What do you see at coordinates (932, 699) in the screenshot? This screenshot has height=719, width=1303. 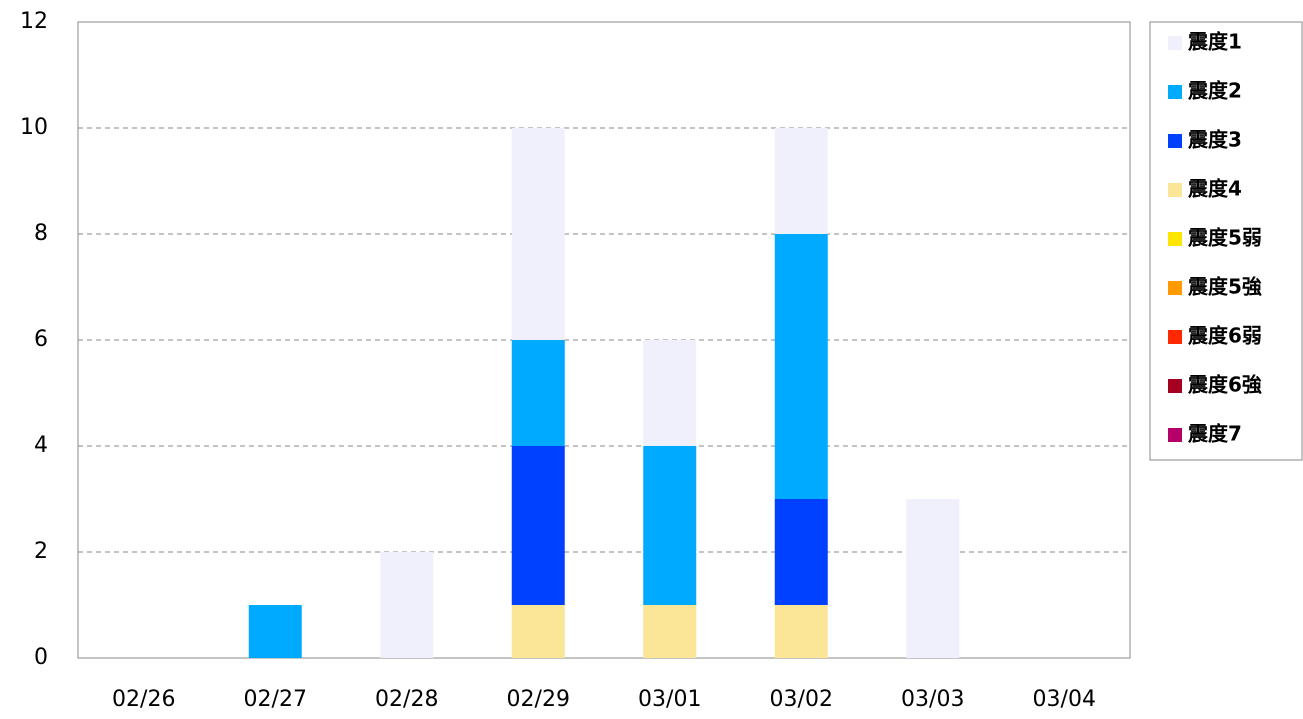 I see `x-tick-label: 03/03` at bounding box center [932, 699].